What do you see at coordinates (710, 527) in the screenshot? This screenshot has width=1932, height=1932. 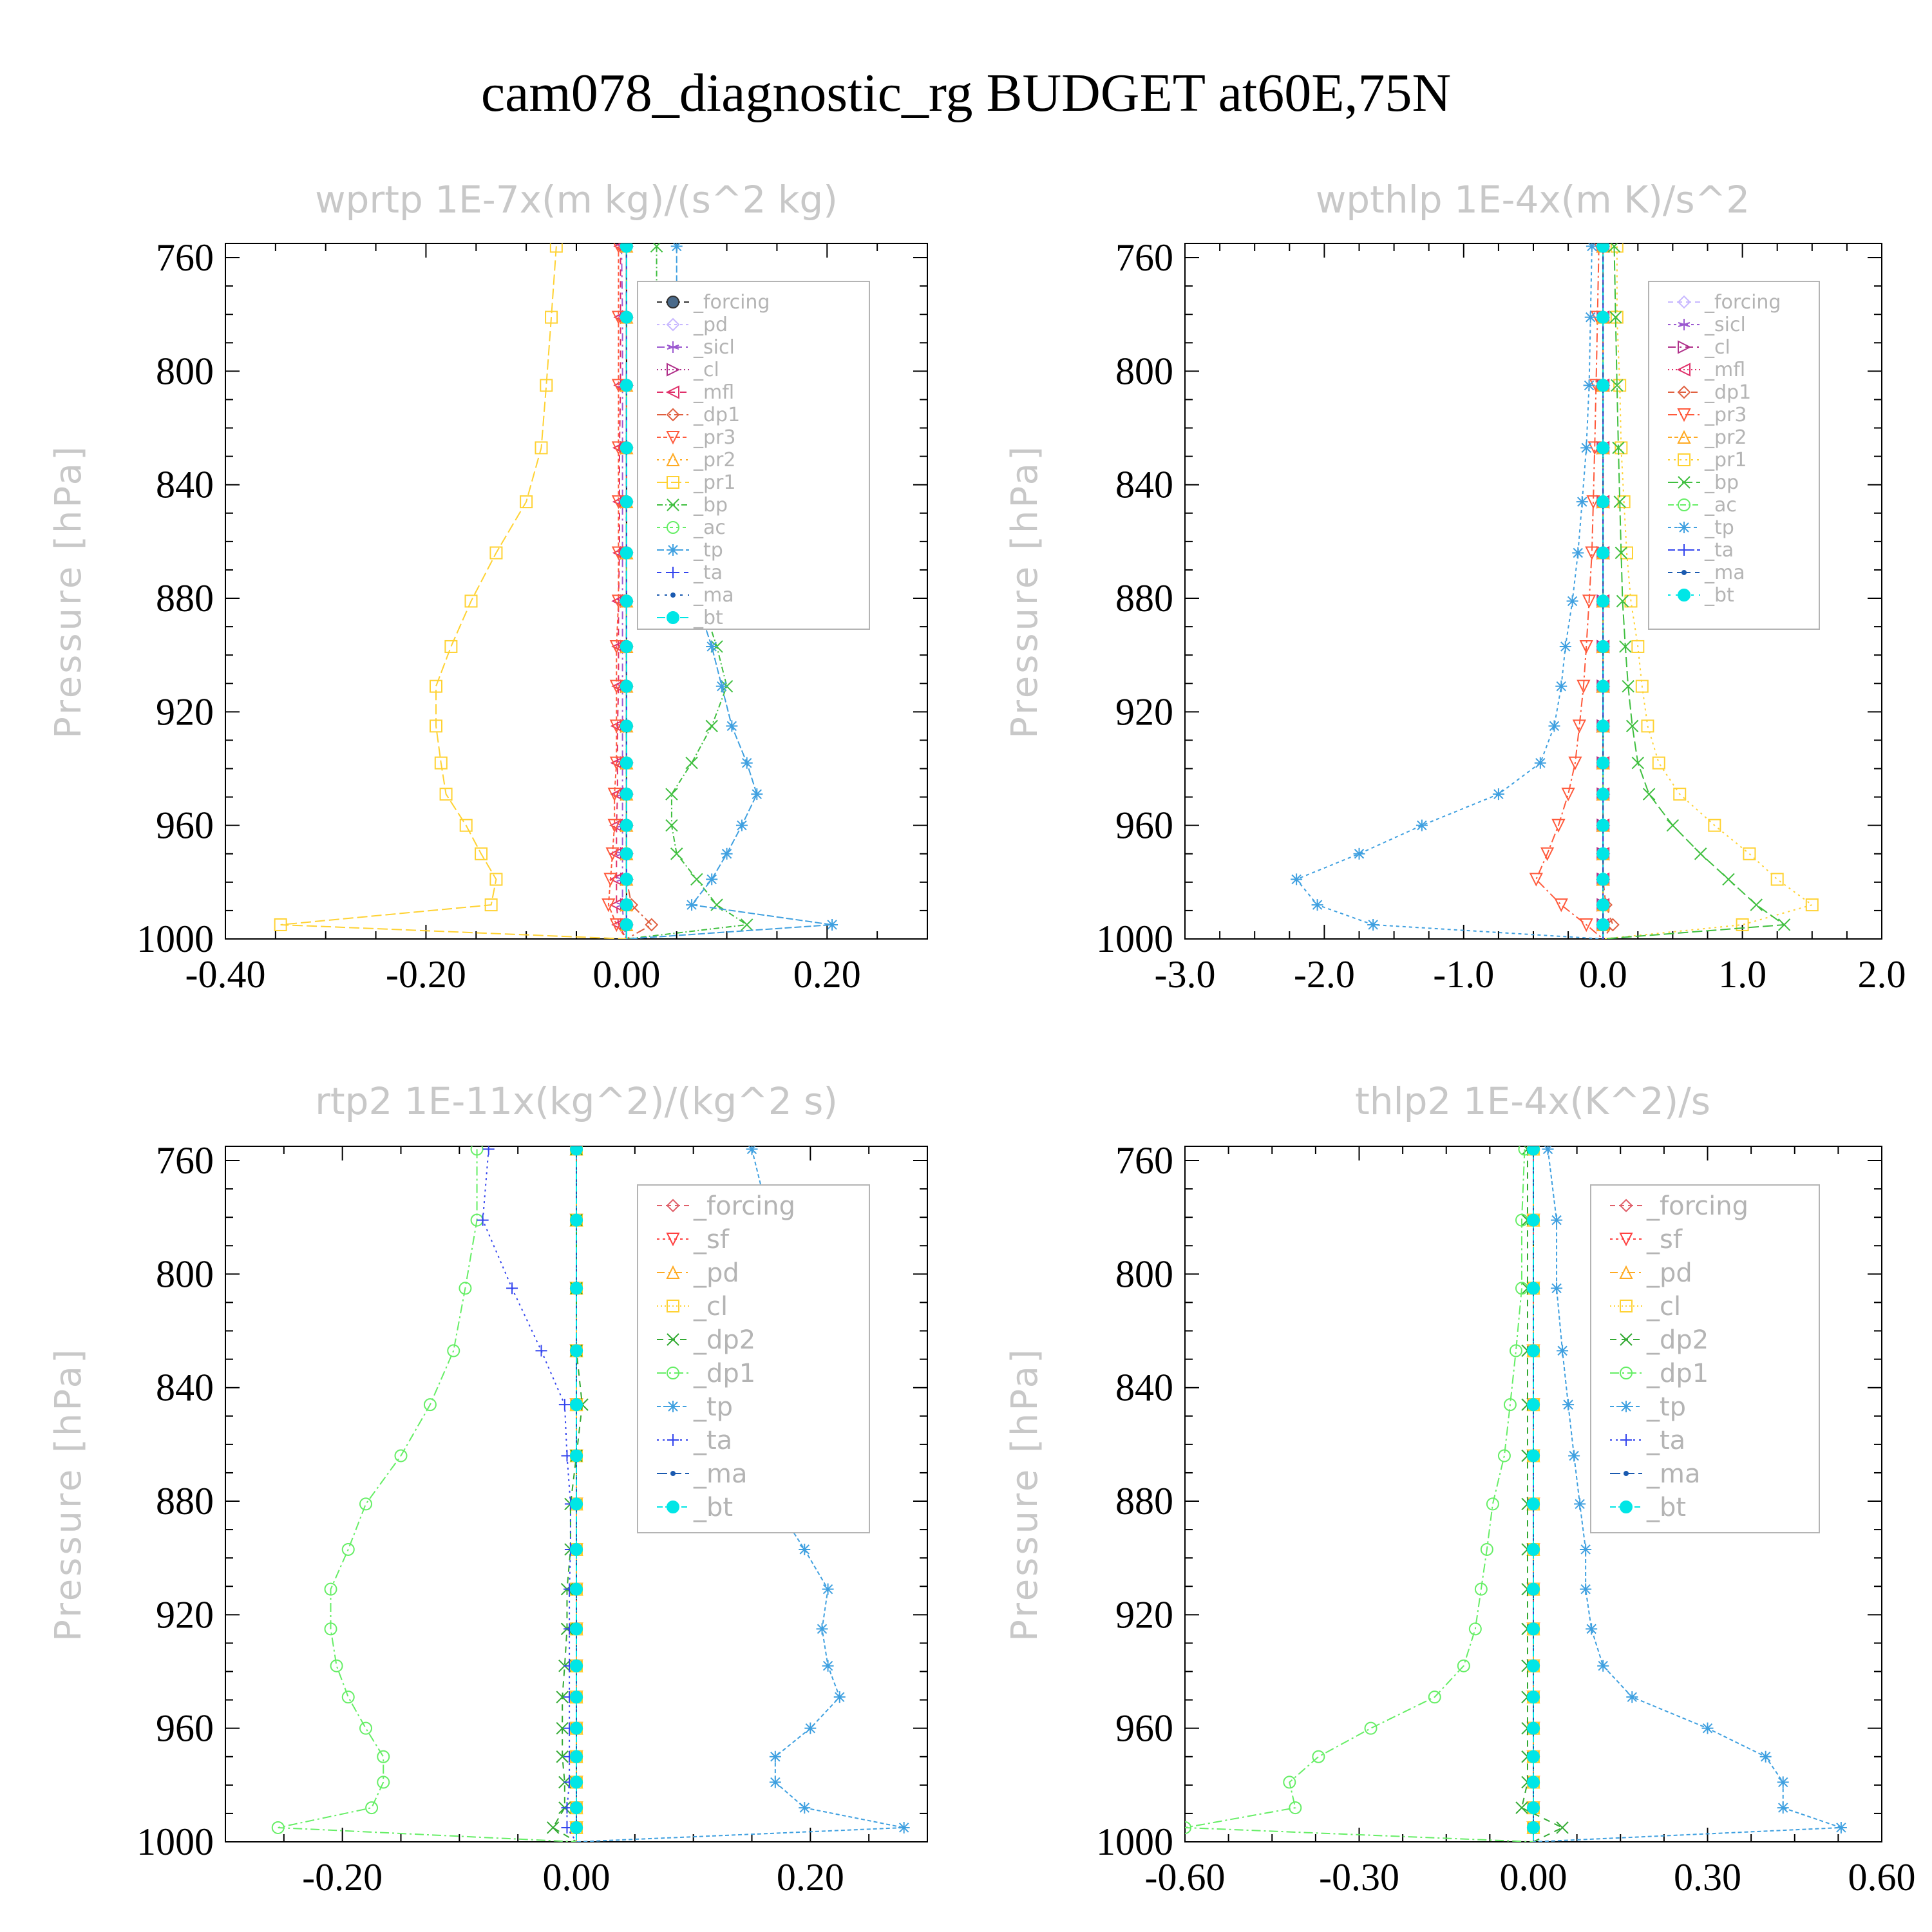 I see `legend-label: _ac` at bounding box center [710, 527].